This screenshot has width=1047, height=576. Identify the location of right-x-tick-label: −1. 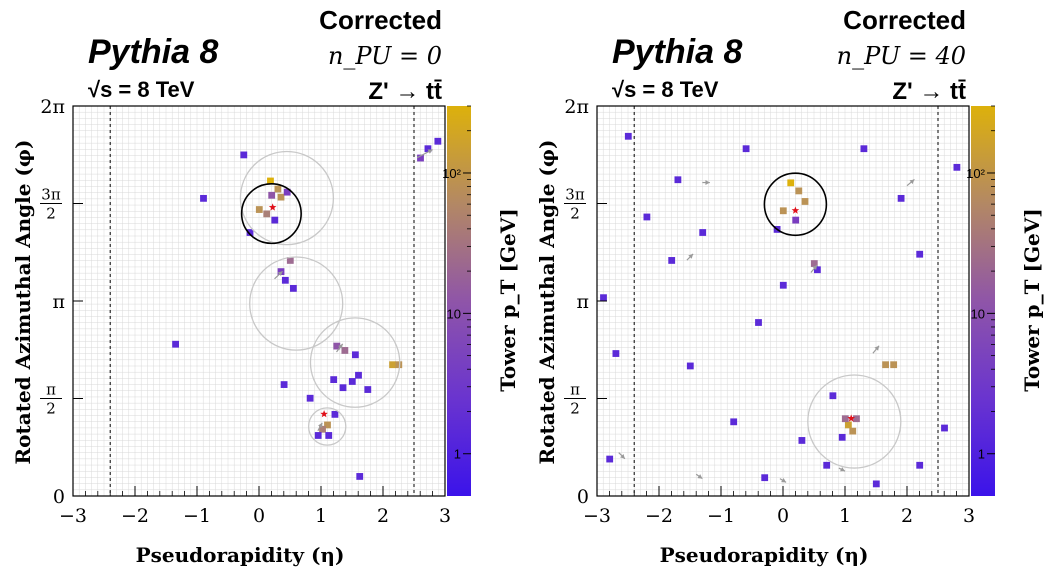
(721, 516).